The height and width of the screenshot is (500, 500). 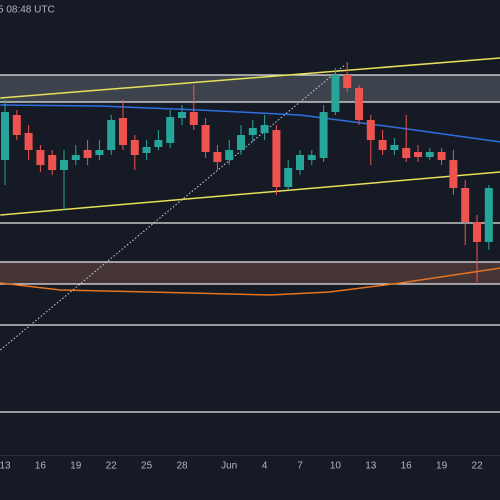 What do you see at coordinates (229, 466) in the screenshot?
I see `x-tick-label: Jun` at bounding box center [229, 466].